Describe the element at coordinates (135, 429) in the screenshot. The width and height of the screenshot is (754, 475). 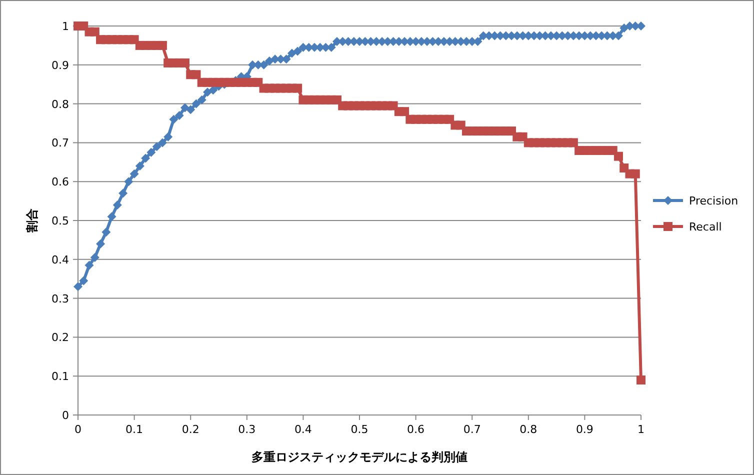
I see `x-tick-label: 0.1` at that location.